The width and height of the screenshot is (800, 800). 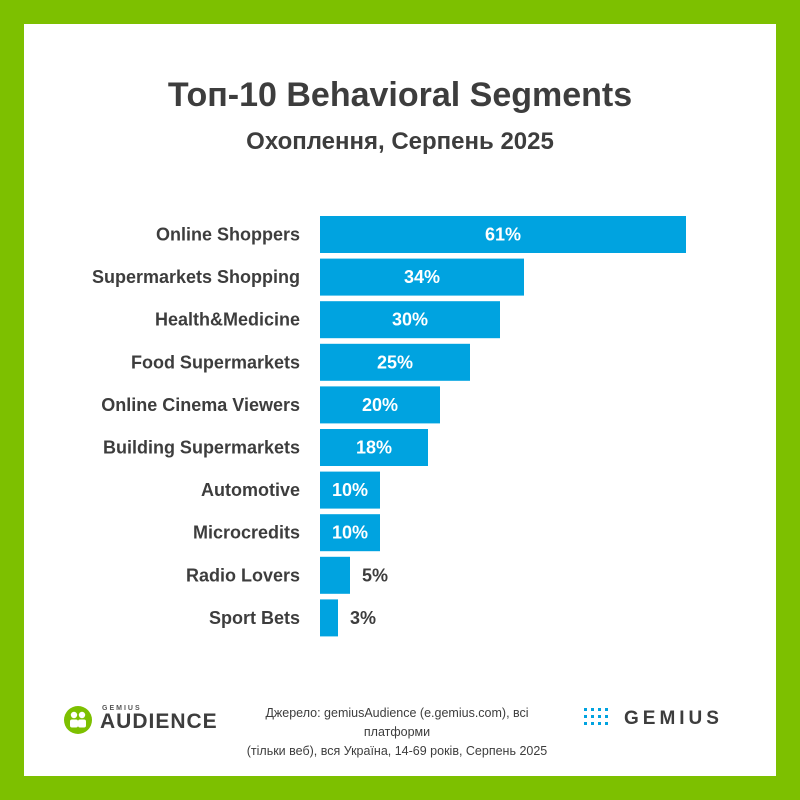 I want to click on audience-logo-word: AUDIENCE, so click(x=159, y=721).